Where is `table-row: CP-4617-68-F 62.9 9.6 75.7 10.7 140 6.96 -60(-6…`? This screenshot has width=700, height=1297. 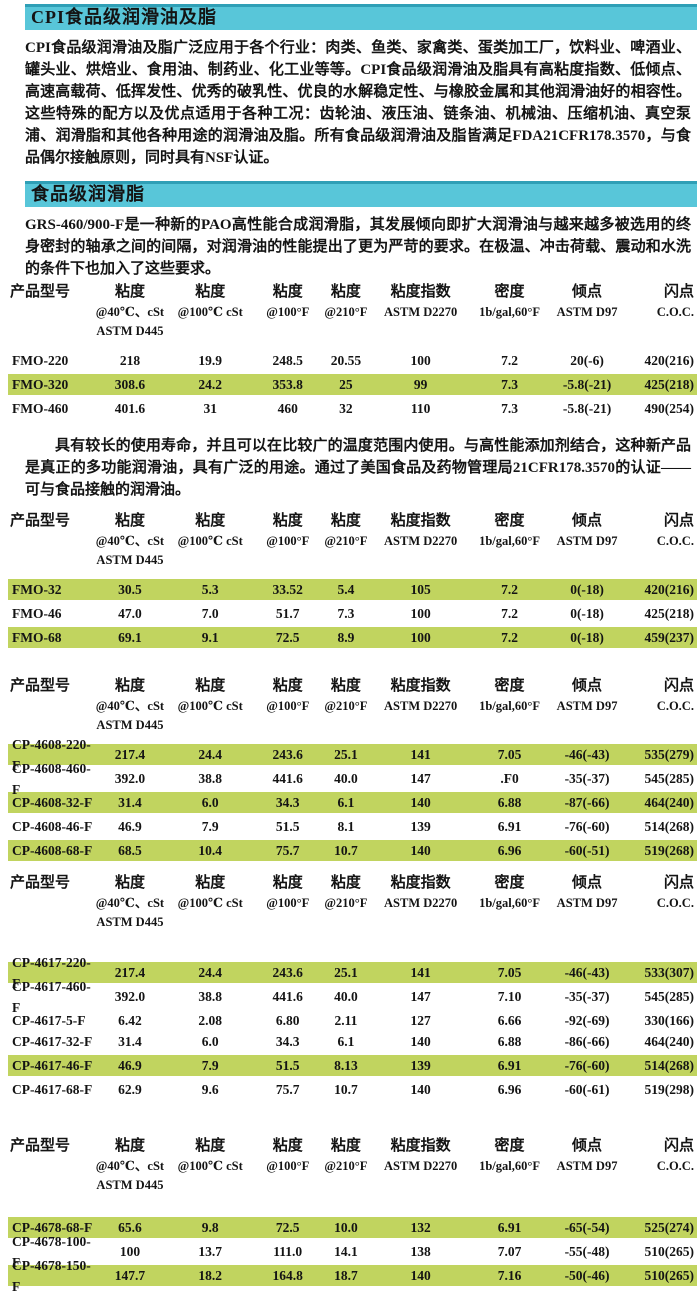 table-row: CP-4617-68-F 62.9 9.6 75.7 10.7 140 6.96 -60(-6… is located at coordinates (352, 1089).